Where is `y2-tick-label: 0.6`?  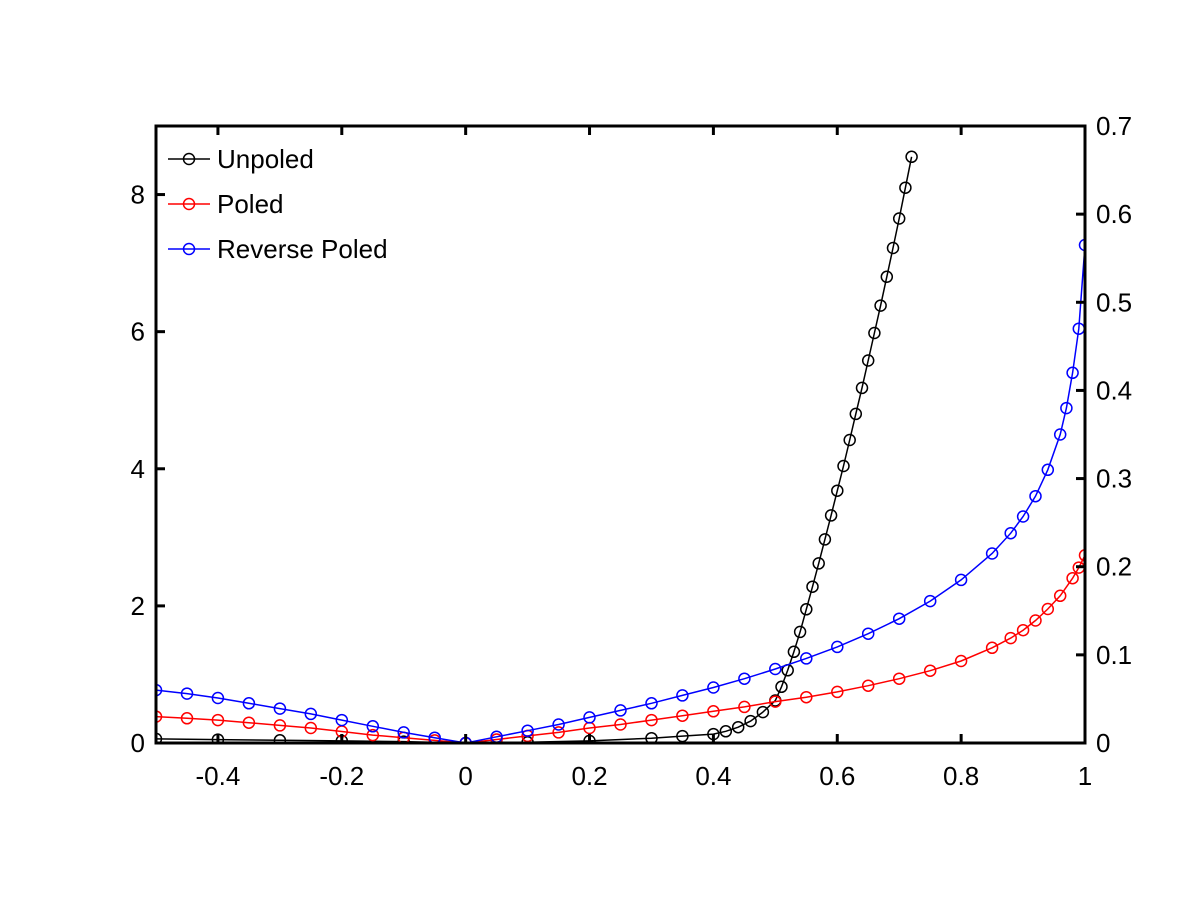
y2-tick-label: 0.6 is located at coordinates (1114, 214).